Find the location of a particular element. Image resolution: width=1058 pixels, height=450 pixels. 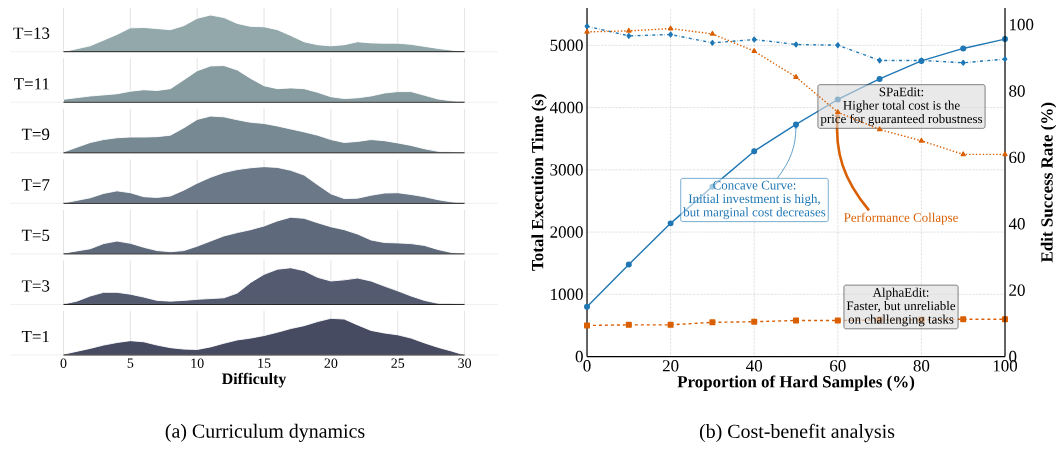

y-axis-title: T=7 is located at coordinates (35, 185).